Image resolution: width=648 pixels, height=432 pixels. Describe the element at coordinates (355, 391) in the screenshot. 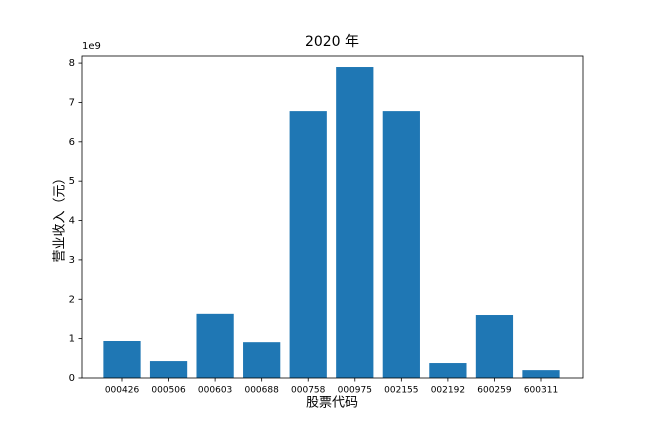

I see `x-tick-label: 000975` at that location.